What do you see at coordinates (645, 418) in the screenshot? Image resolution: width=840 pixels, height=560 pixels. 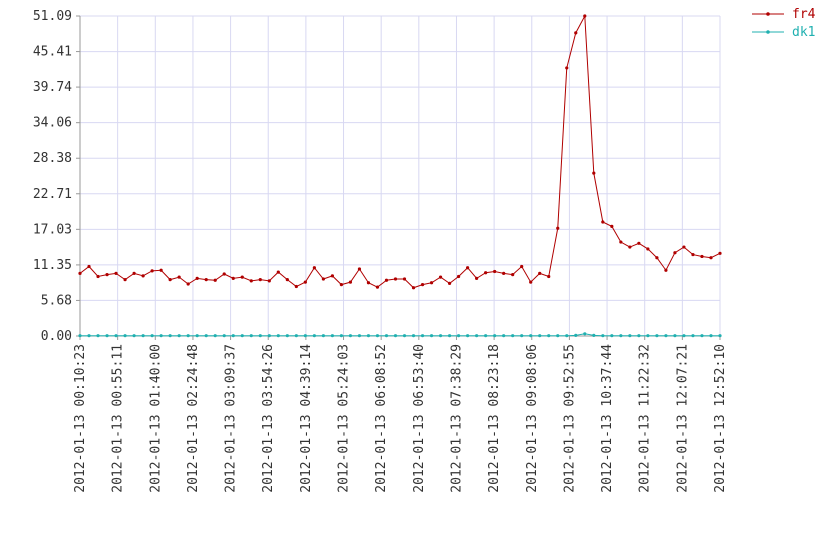 I see `x-tick-label: 2012-01-13 11:22:32` at bounding box center [645, 418].